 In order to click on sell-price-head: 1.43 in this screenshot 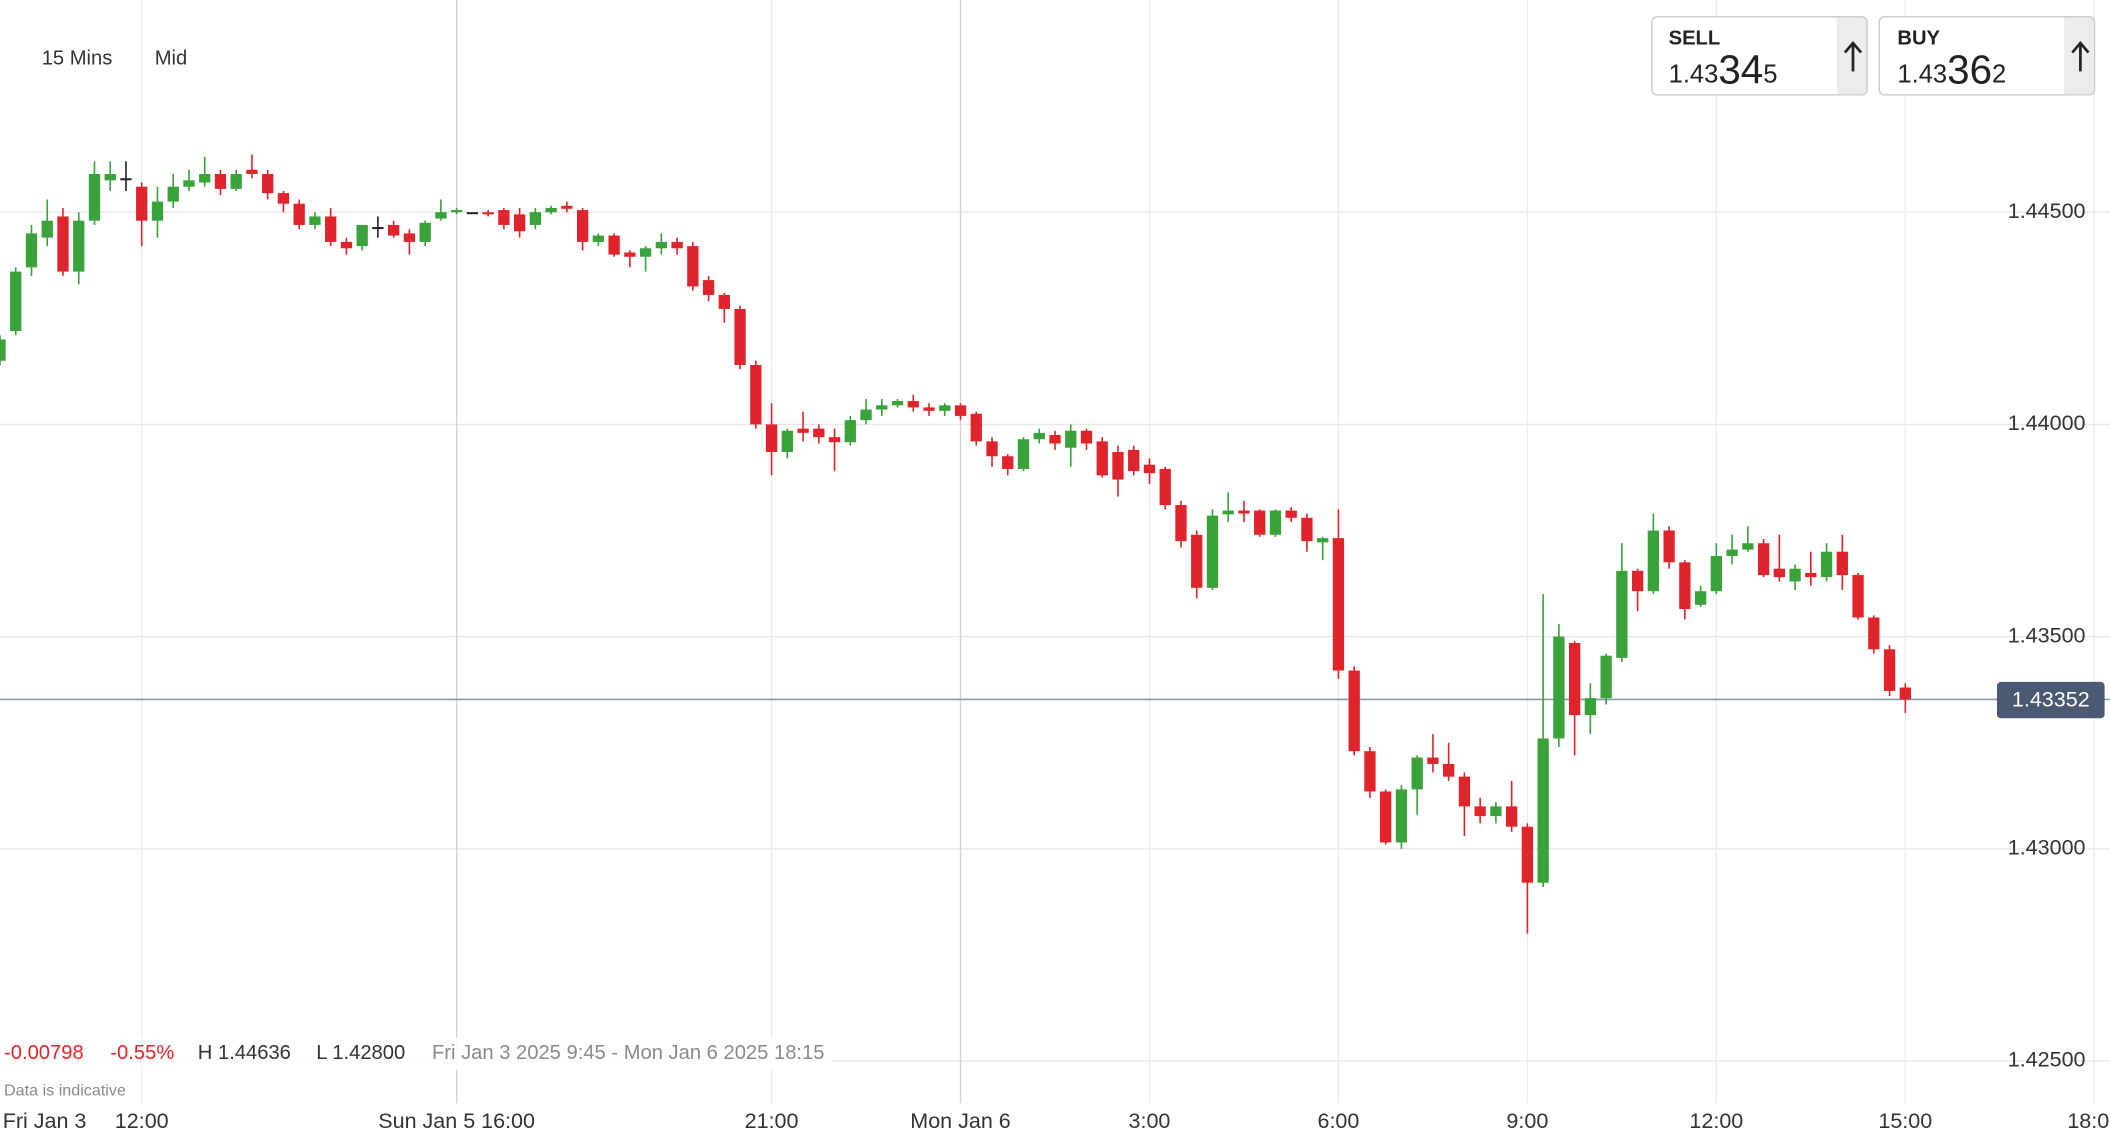, I will do `click(1694, 74)`.